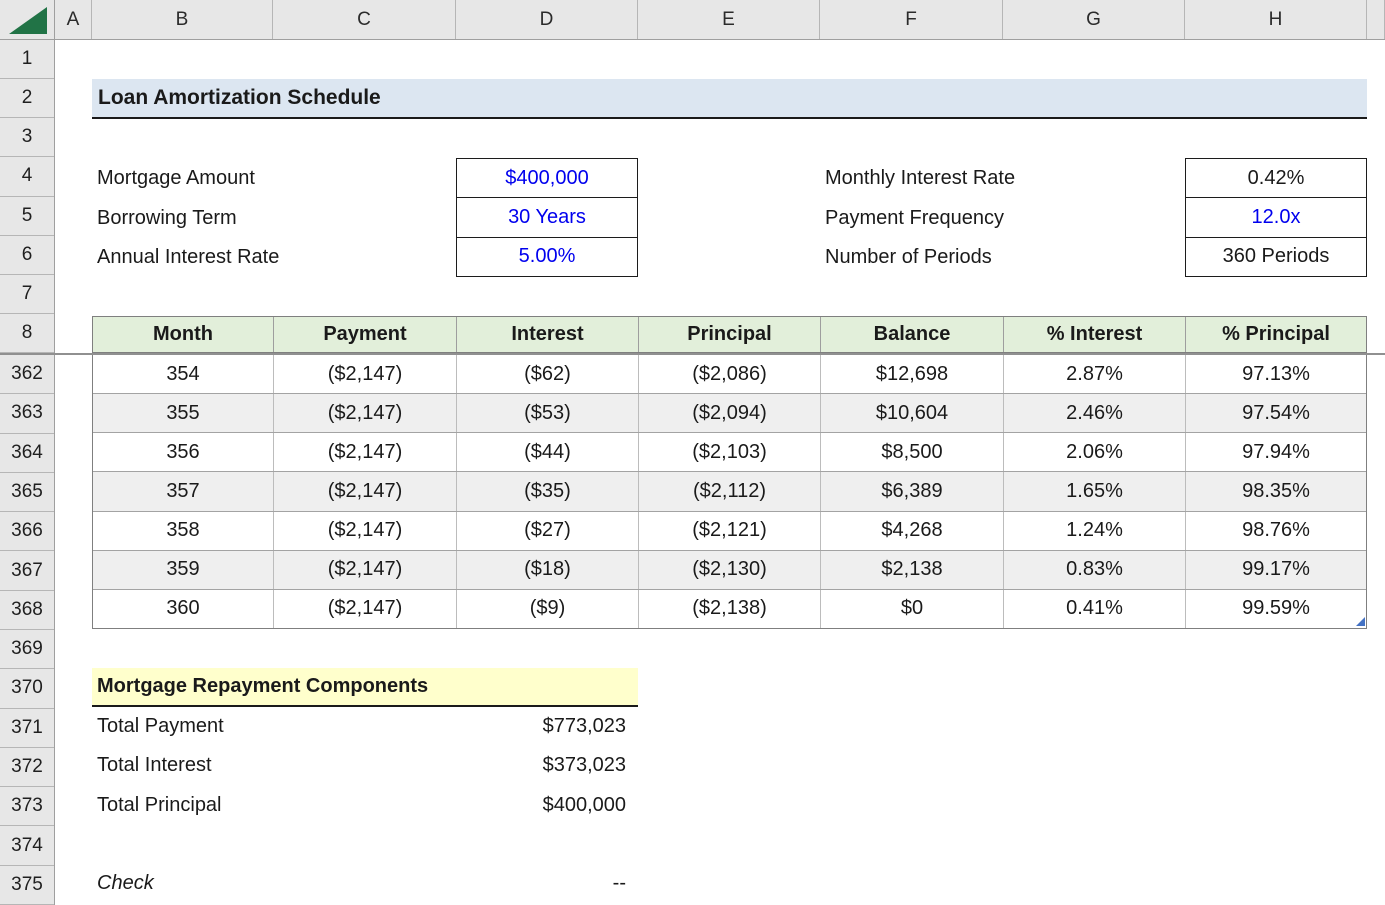 Image resolution: width=1385 pixels, height=905 pixels. Describe the element at coordinates (584, 805) in the screenshot. I see `total-principal-value: $400,000` at that location.